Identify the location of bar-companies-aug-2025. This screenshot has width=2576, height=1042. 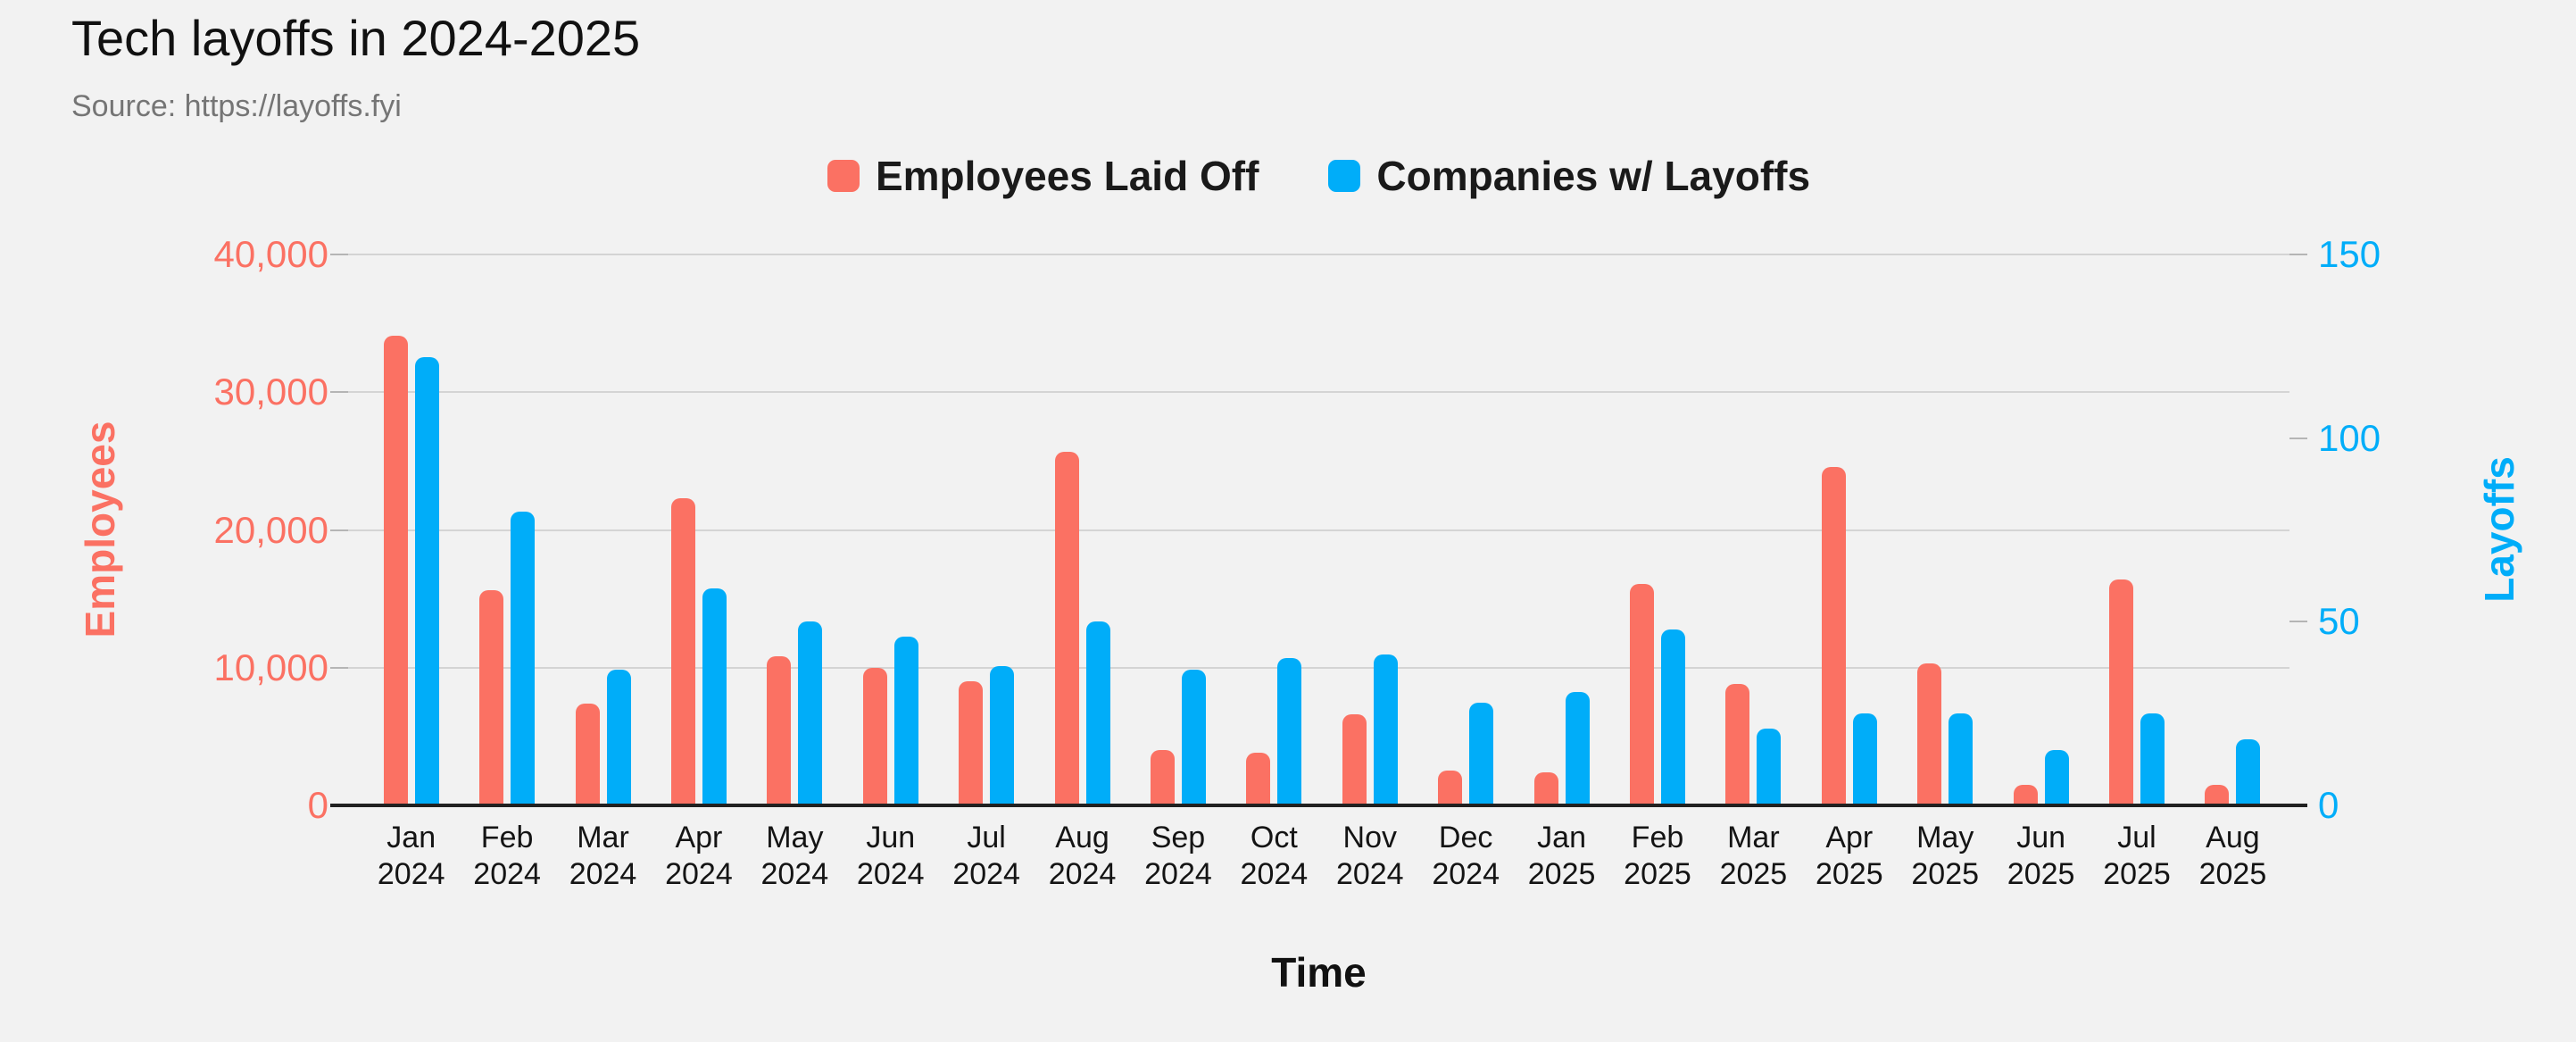
(2248, 772).